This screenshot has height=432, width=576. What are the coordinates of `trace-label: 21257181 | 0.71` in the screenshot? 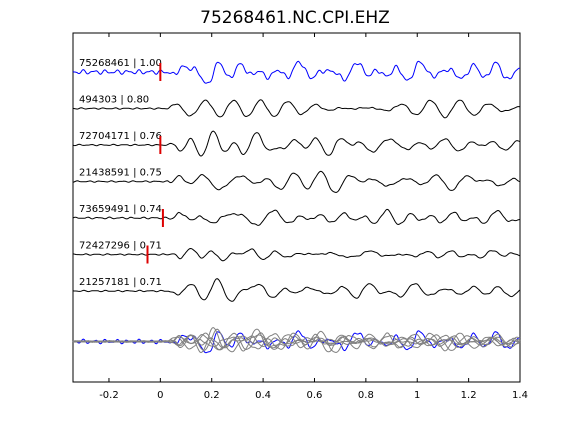 It's located at (120, 282).